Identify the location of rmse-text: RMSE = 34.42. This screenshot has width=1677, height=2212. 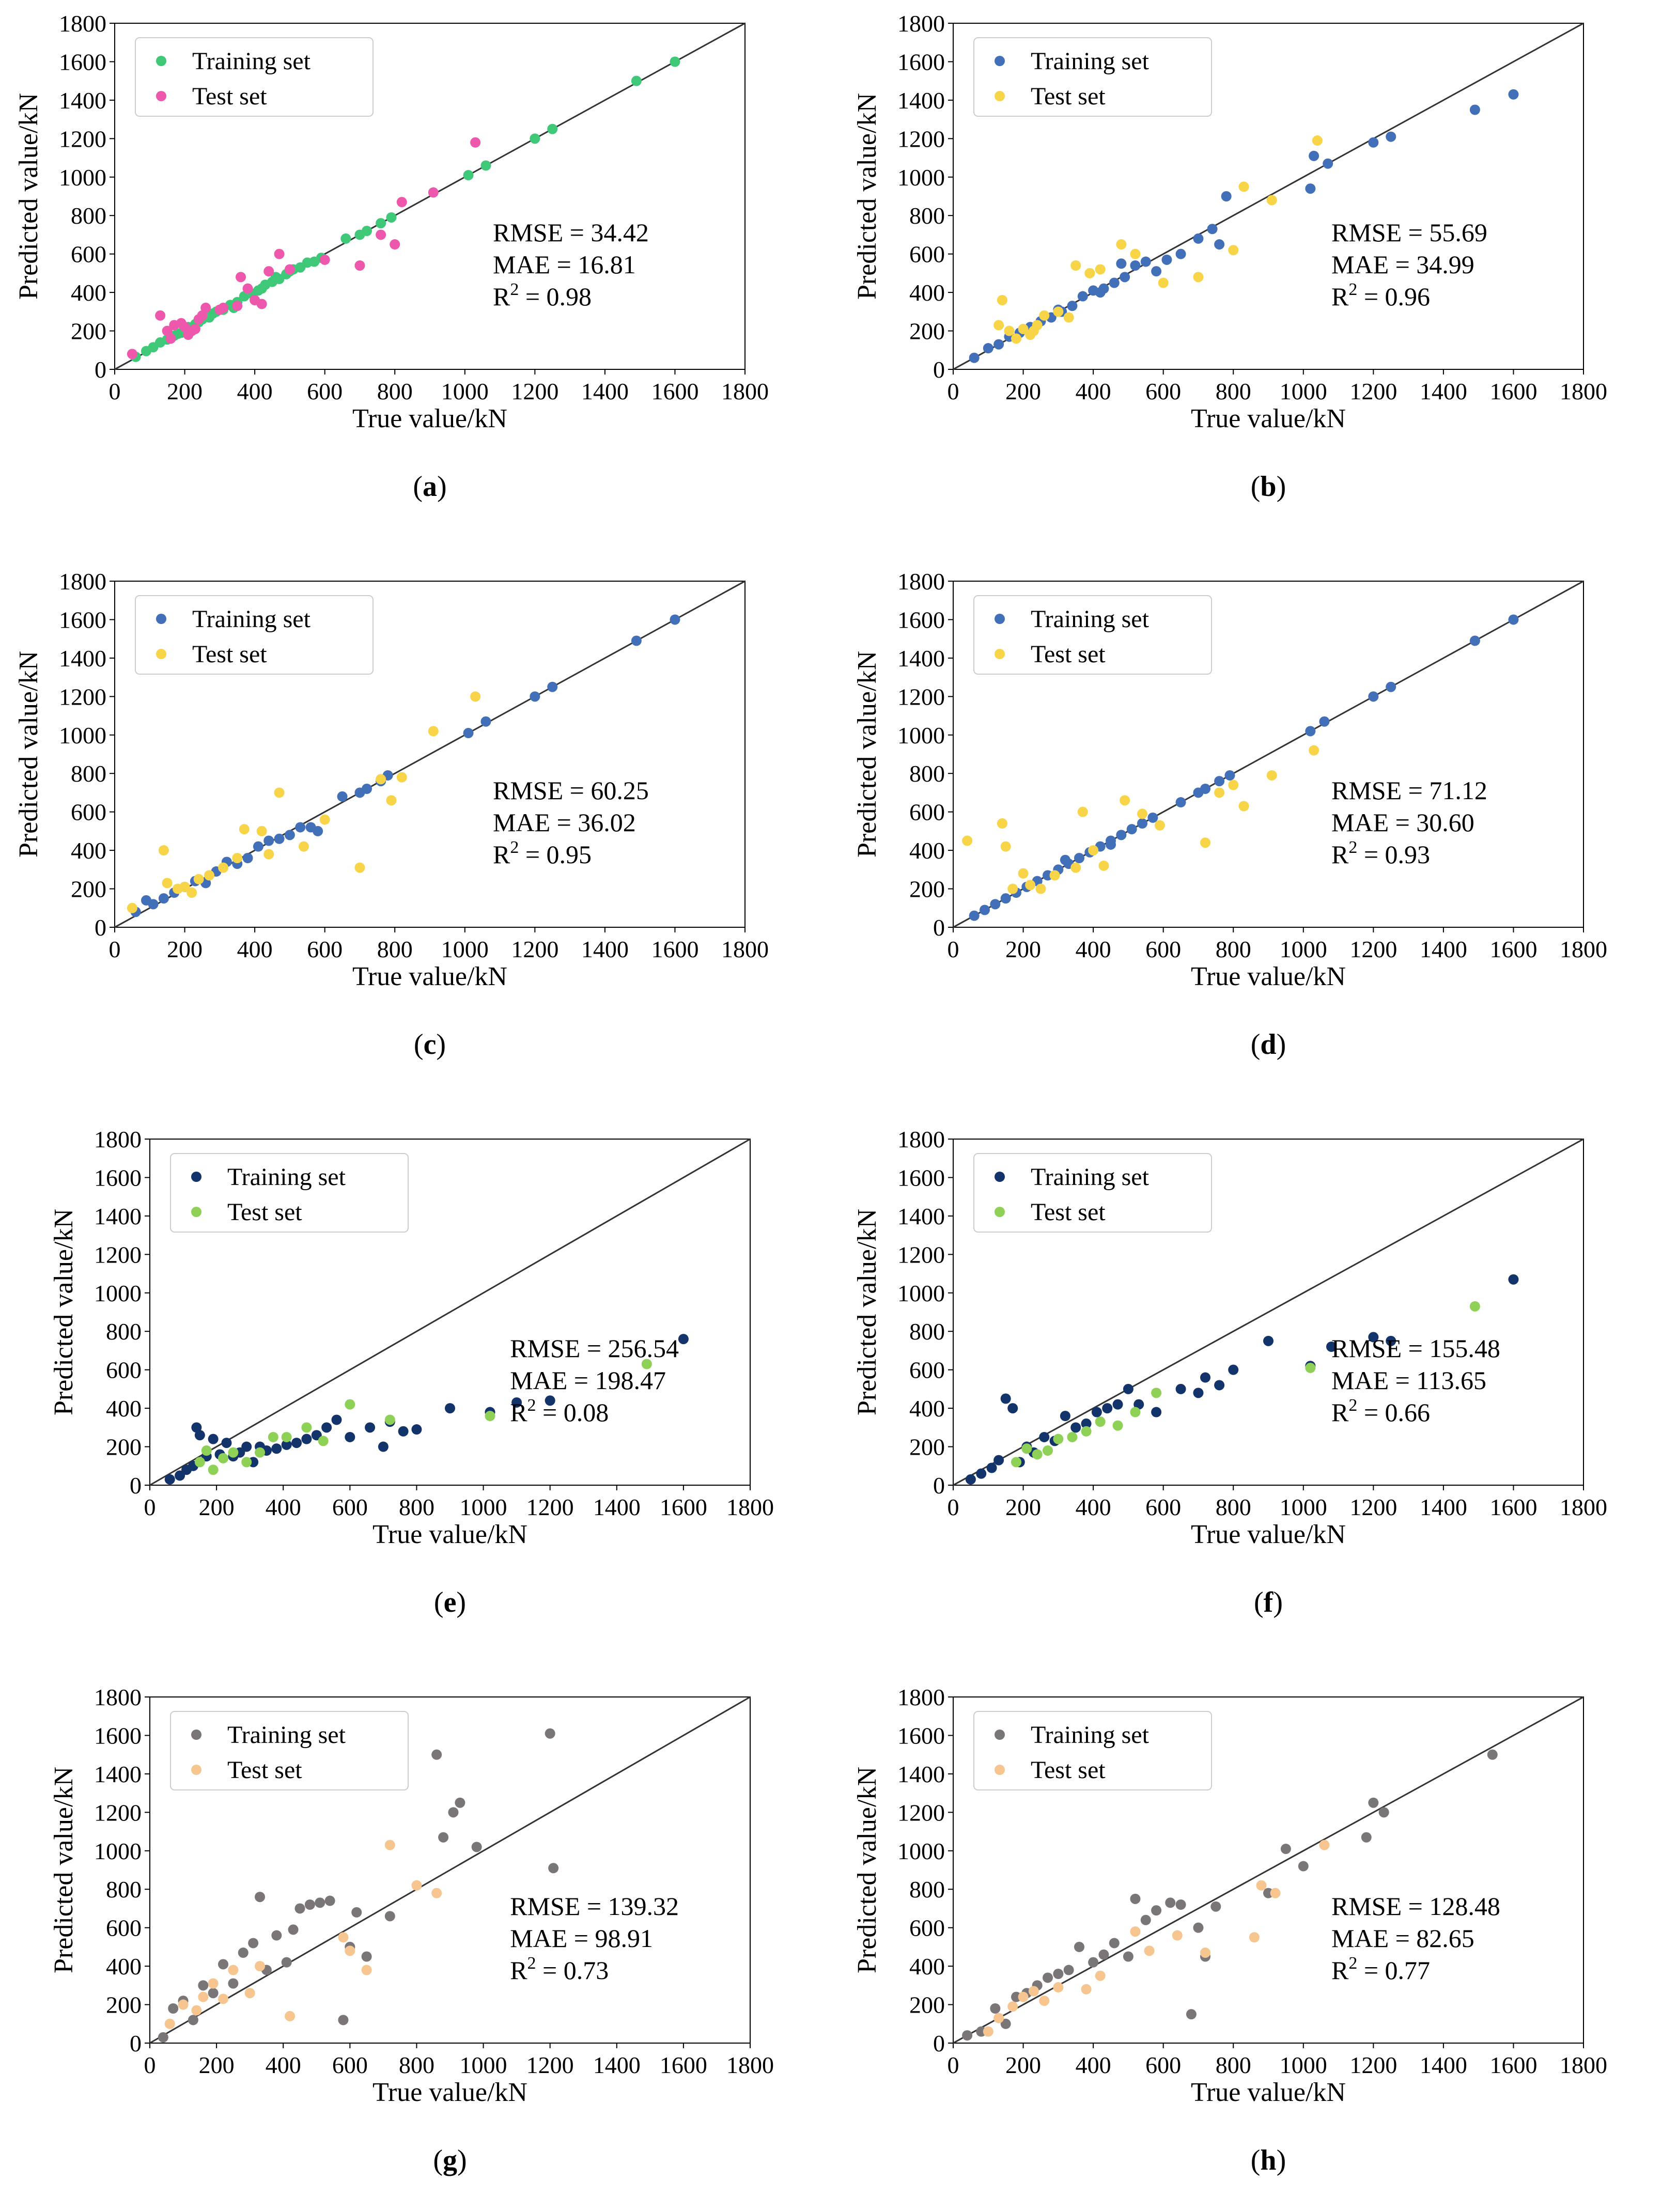
(571, 232).